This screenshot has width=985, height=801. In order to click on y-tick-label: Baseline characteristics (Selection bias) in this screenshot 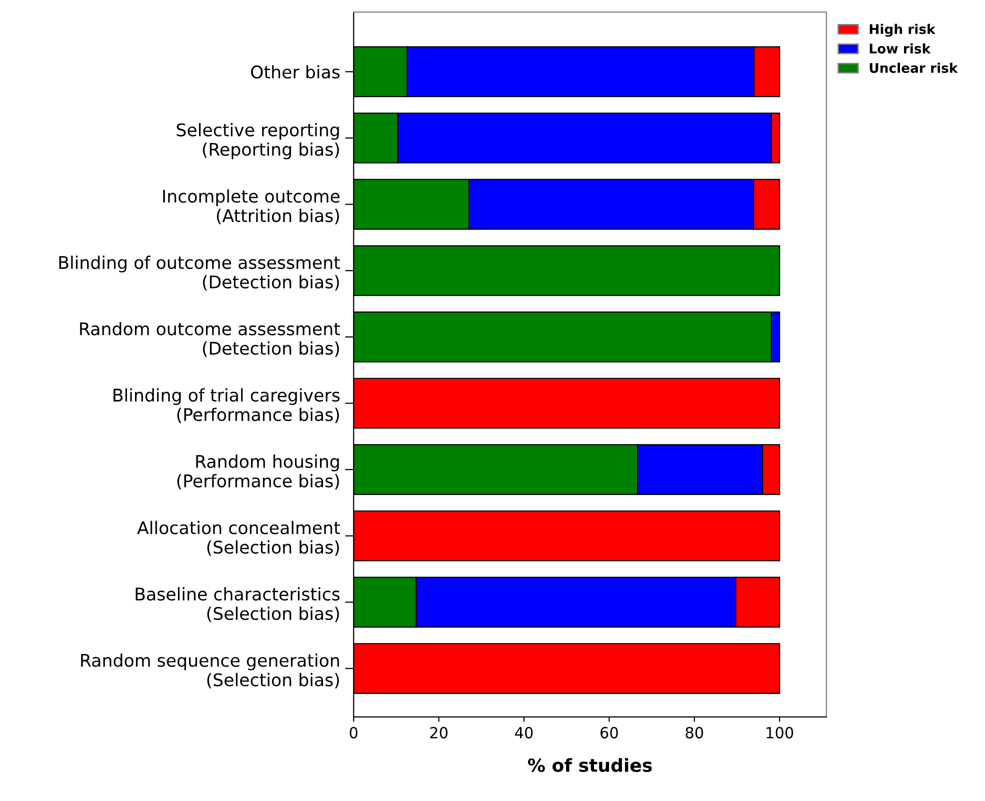, I will do `click(238, 604)`.